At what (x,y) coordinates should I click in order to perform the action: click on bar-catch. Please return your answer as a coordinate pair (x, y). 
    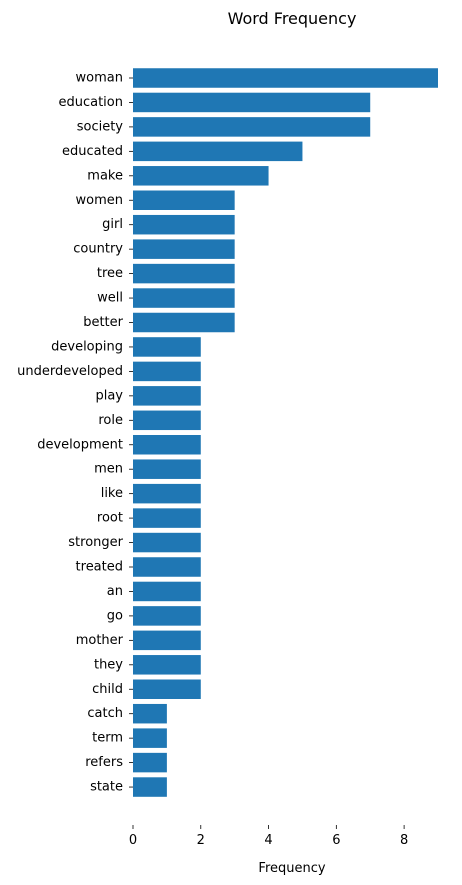
    Looking at the image, I should click on (150, 713).